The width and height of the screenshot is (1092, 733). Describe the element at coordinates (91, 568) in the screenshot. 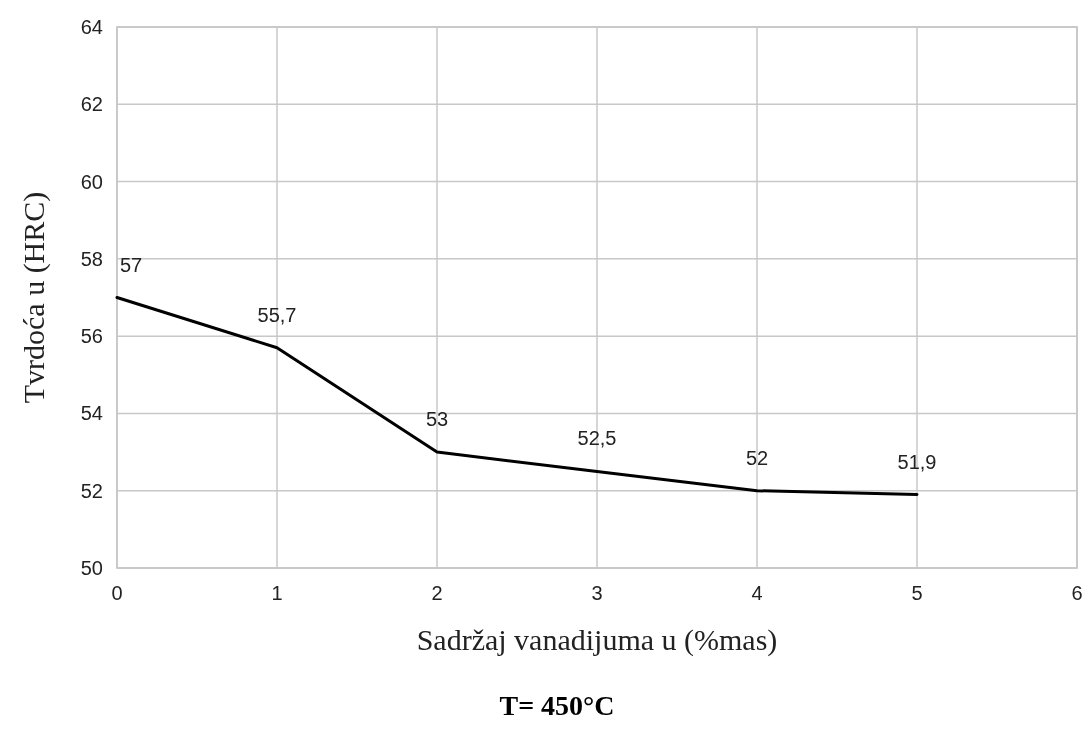

I see `y-tick-label: 50` at that location.